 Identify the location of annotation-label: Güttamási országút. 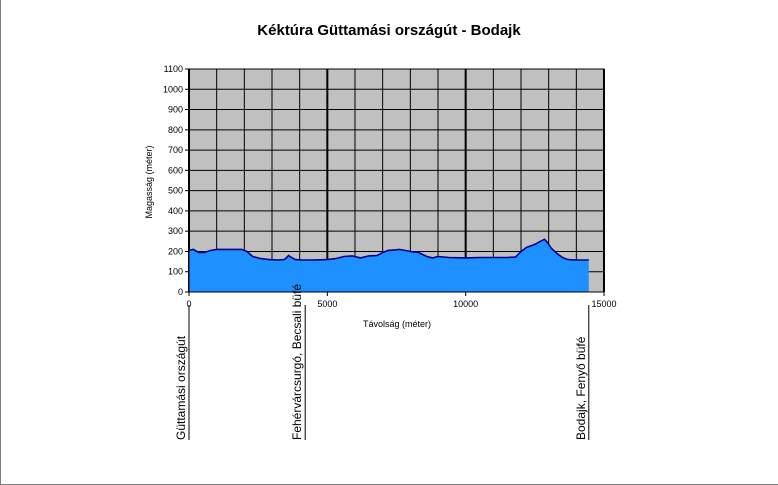
(181, 387).